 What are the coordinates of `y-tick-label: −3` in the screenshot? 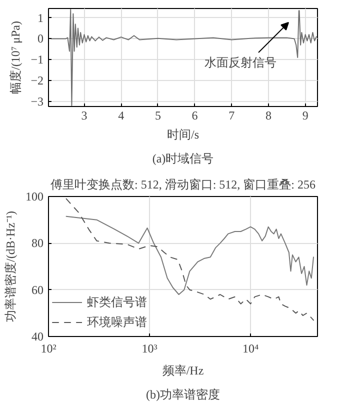 It's located at (37, 101).